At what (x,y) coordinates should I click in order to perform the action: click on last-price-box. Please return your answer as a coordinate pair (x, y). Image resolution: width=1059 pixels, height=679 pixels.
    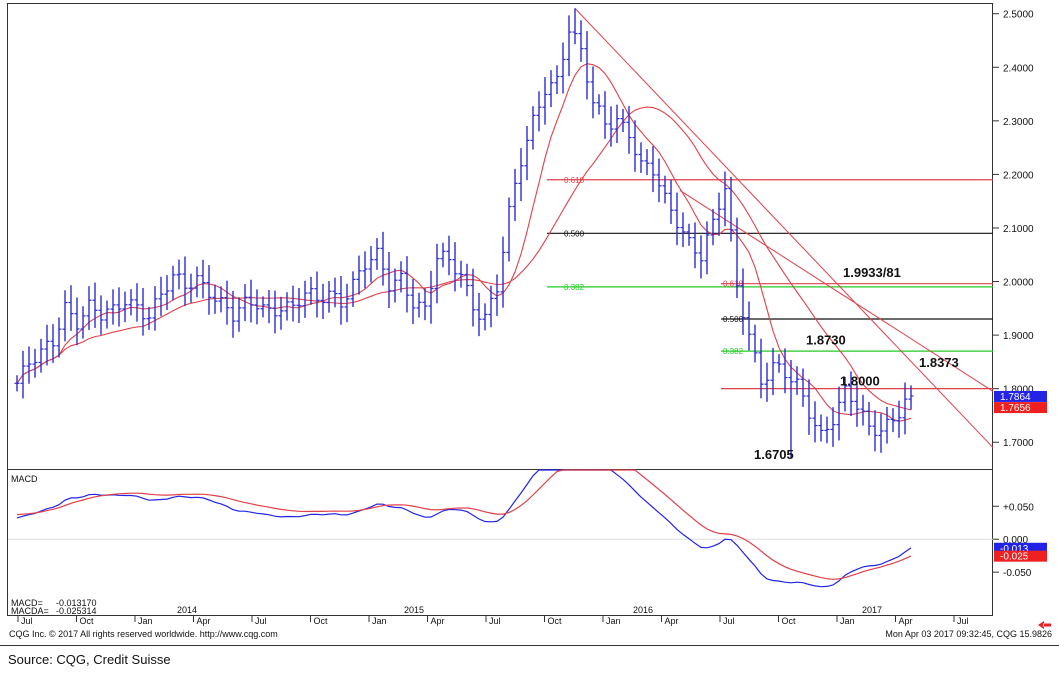
    Looking at the image, I should click on (1020, 396).